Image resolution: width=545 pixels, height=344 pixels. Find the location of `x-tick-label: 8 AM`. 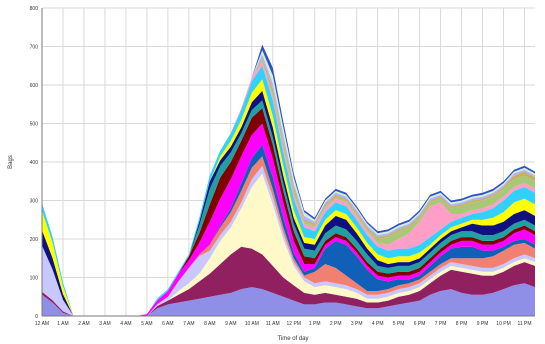

x-tick-label: 8 AM is located at coordinates (209, 324).